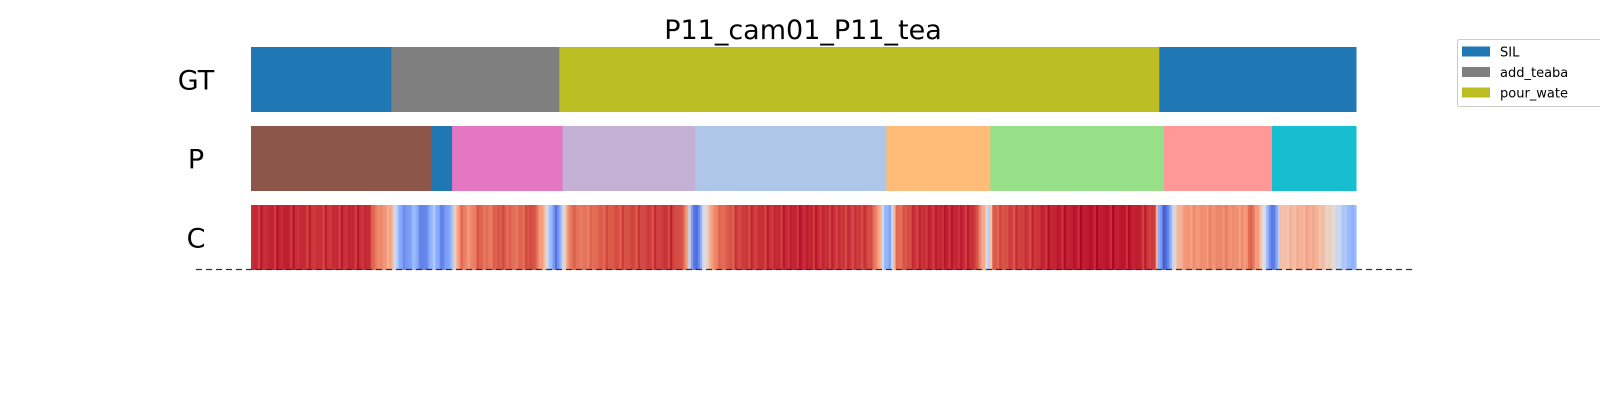 The image size is (1600, 400). What do you see at coordinates (803, 30) in the screenshot?
I see `chart-title: P11_cam01_P11_tea` at bounding box center [803, 30].